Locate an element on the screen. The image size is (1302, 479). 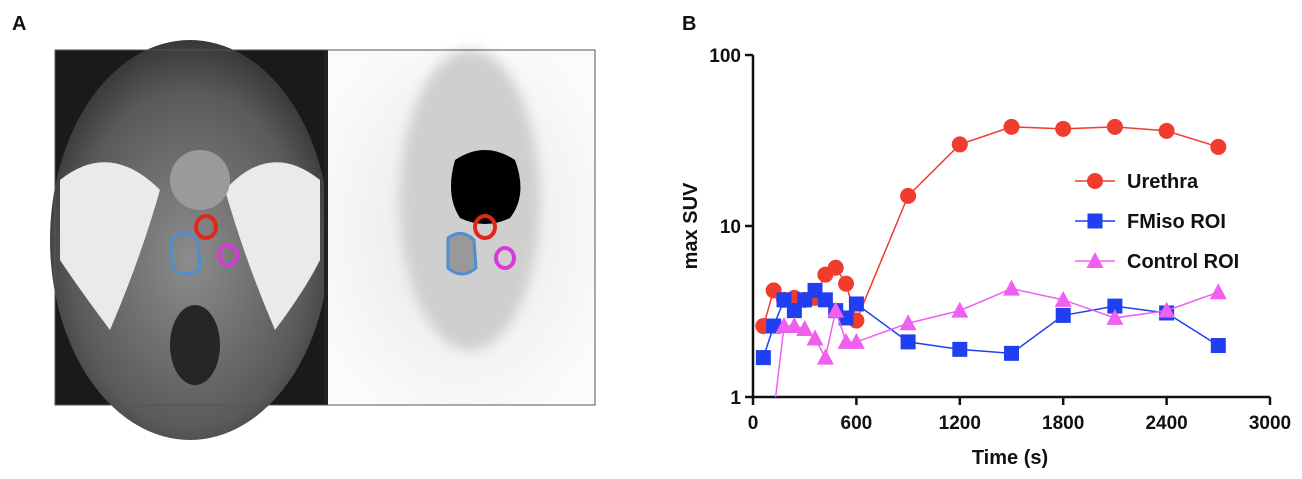
panel-label: A is located at coordinates (19, 24).